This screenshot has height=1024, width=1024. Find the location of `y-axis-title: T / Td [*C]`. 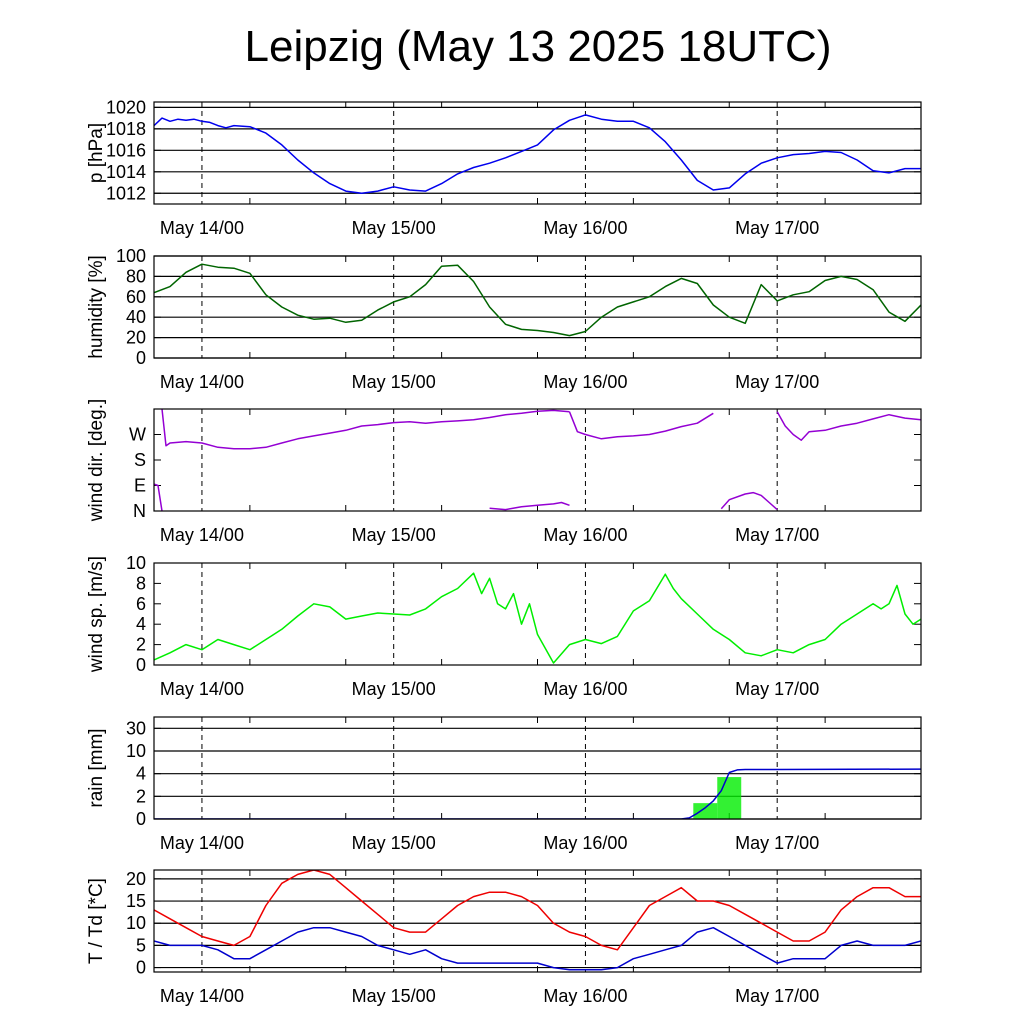

y-axis-title: T / Td [*C] is located at coordinates (96, 921).